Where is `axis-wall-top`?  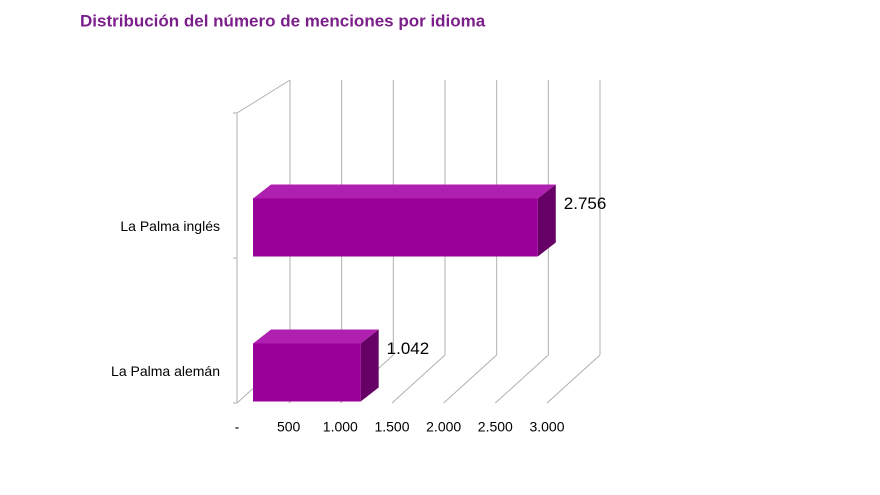
axis-wall-top is located at coordinates (263, 96).